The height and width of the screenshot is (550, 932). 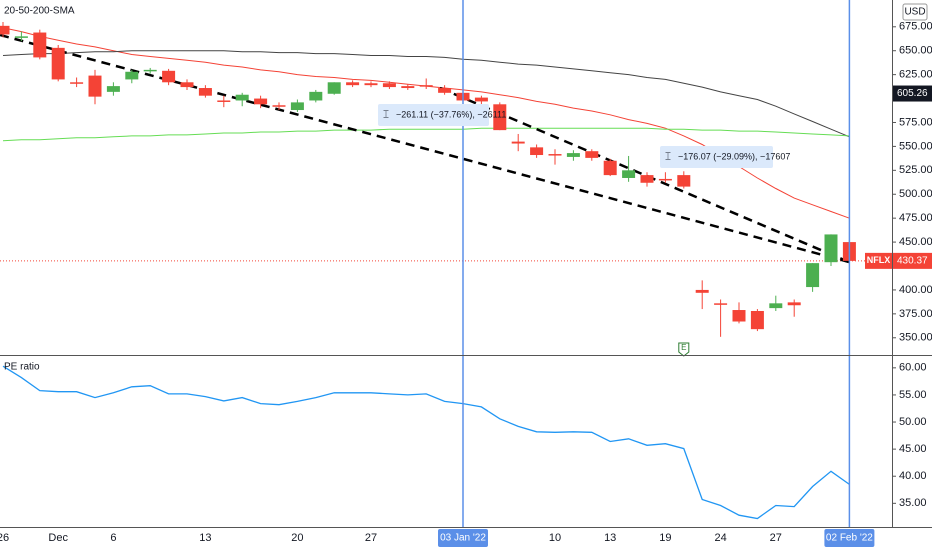 What do you see at coordinates (915, 146) in the screenshot?
I see `y-tick-label: 550.00` at bounding box center [915, 146].